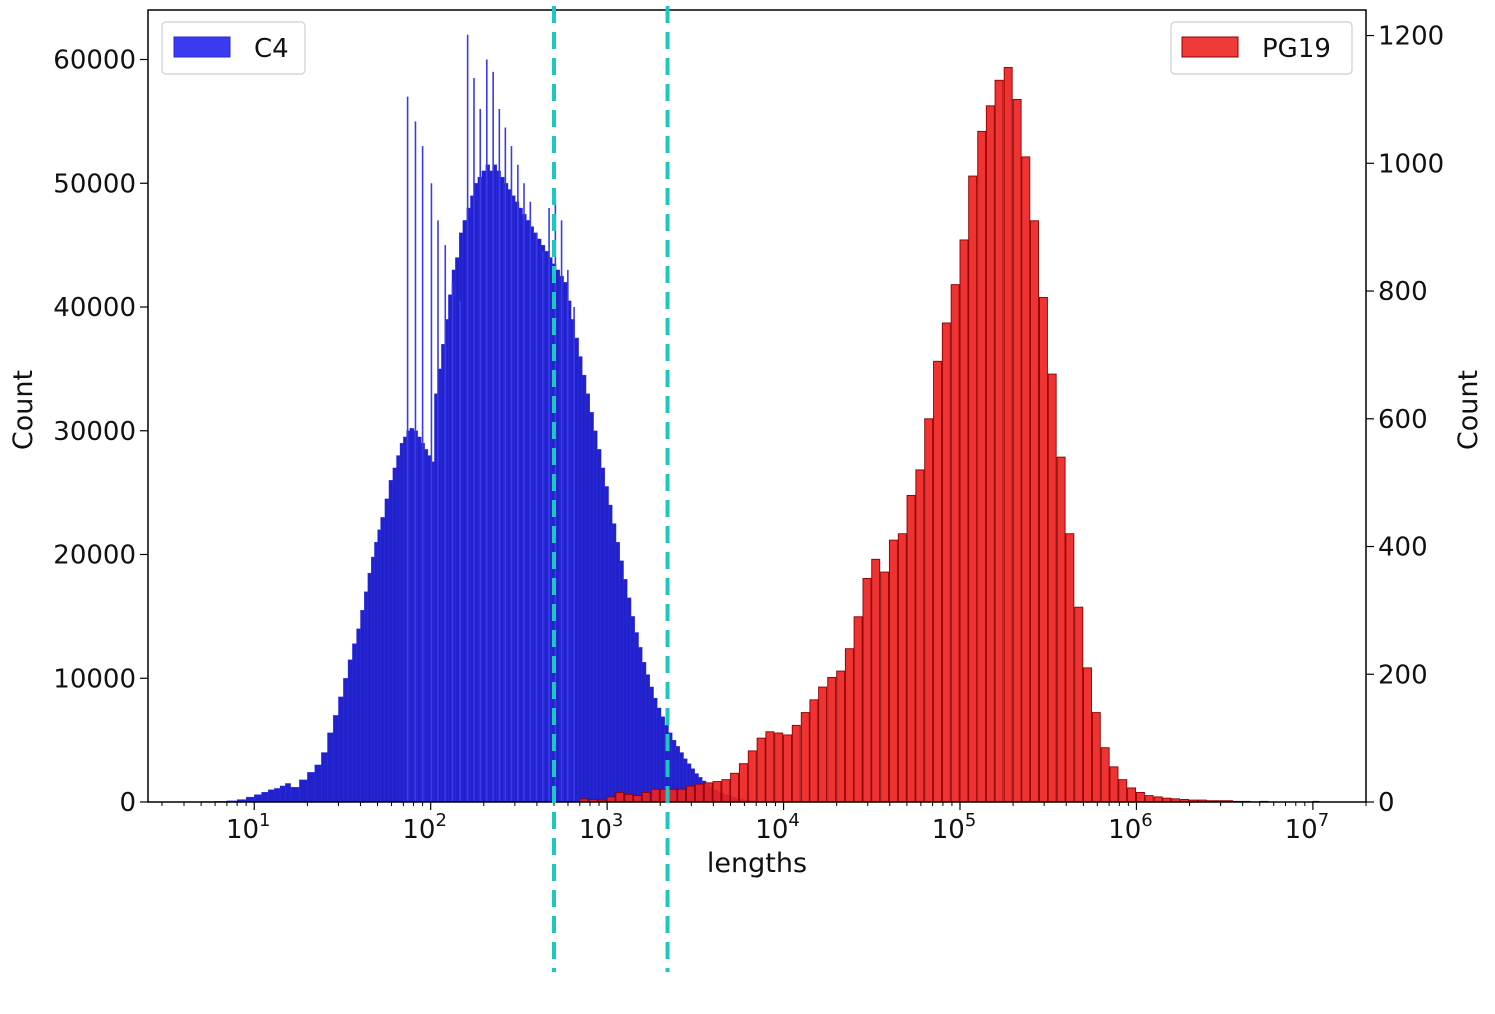 The width and height of the screenshot is (1495, 1014). I want to click on y-axis-left: 0 10000 20000 30000 40000 50000 60000, so click(100, 432).